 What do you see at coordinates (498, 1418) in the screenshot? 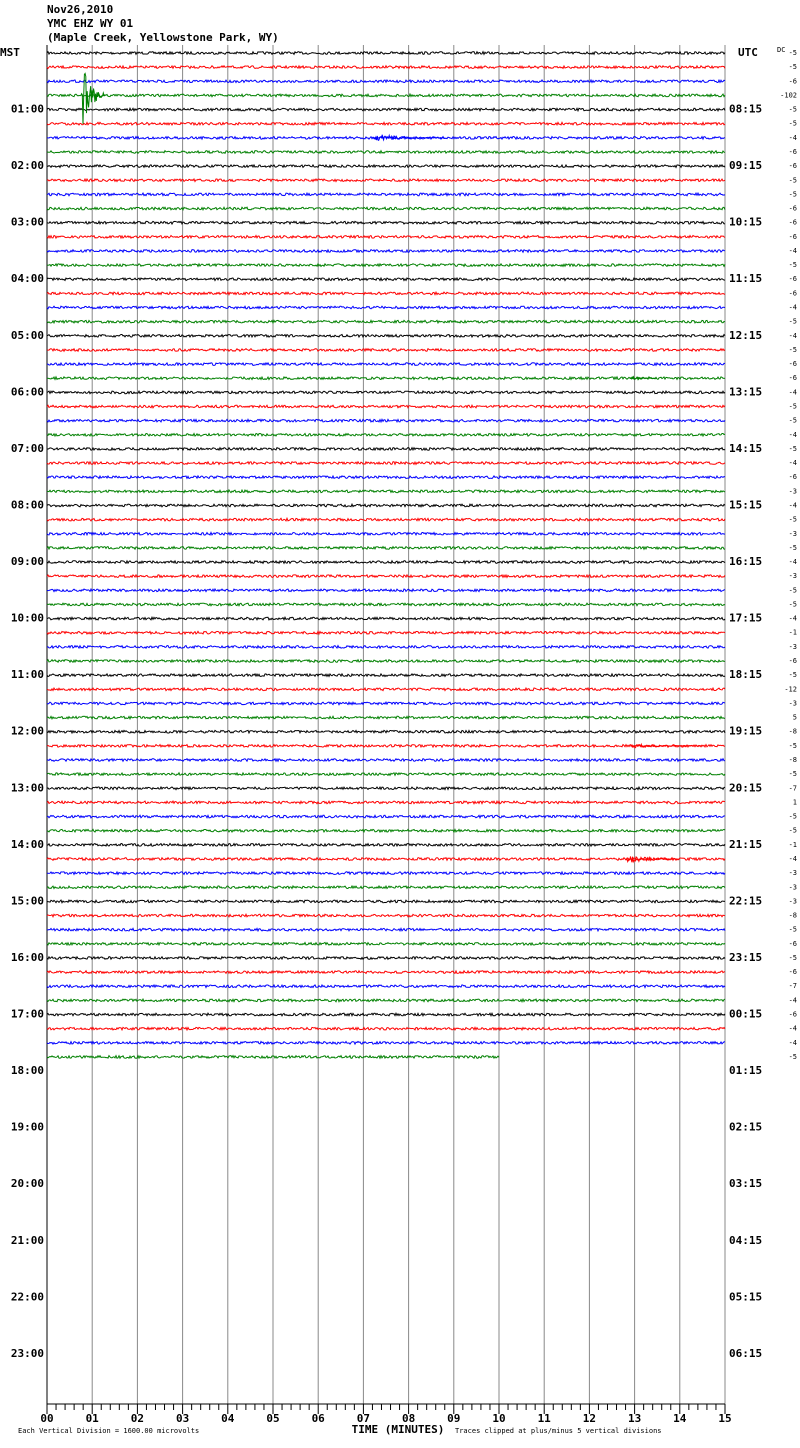
I see `x-tick-label: 10` at bounding box center [498, 1418].